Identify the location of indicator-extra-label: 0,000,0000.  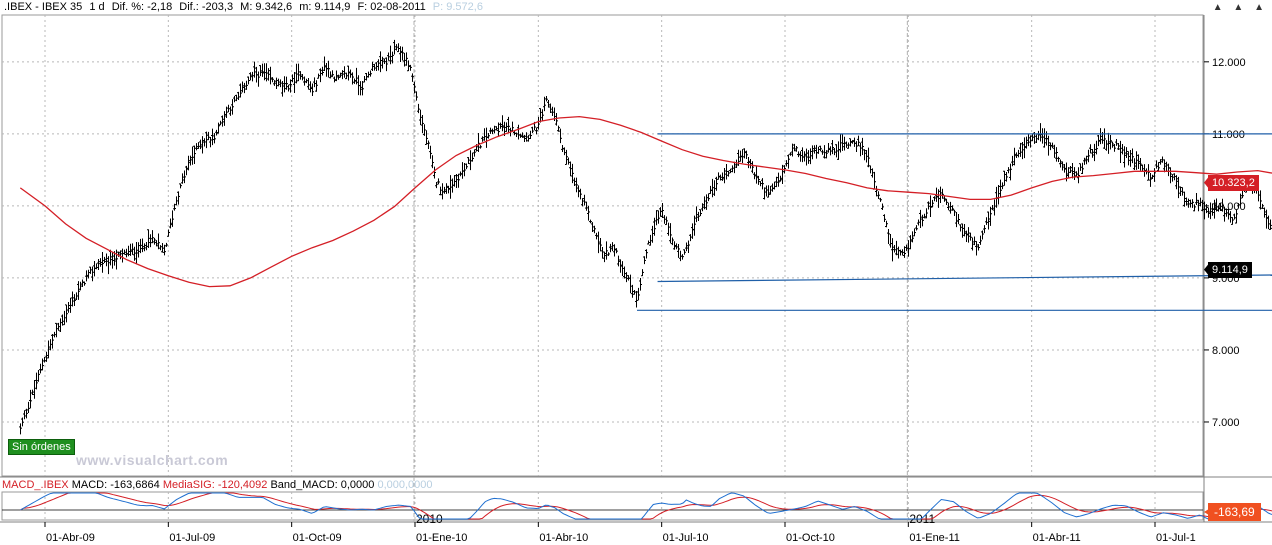
(405, 485).